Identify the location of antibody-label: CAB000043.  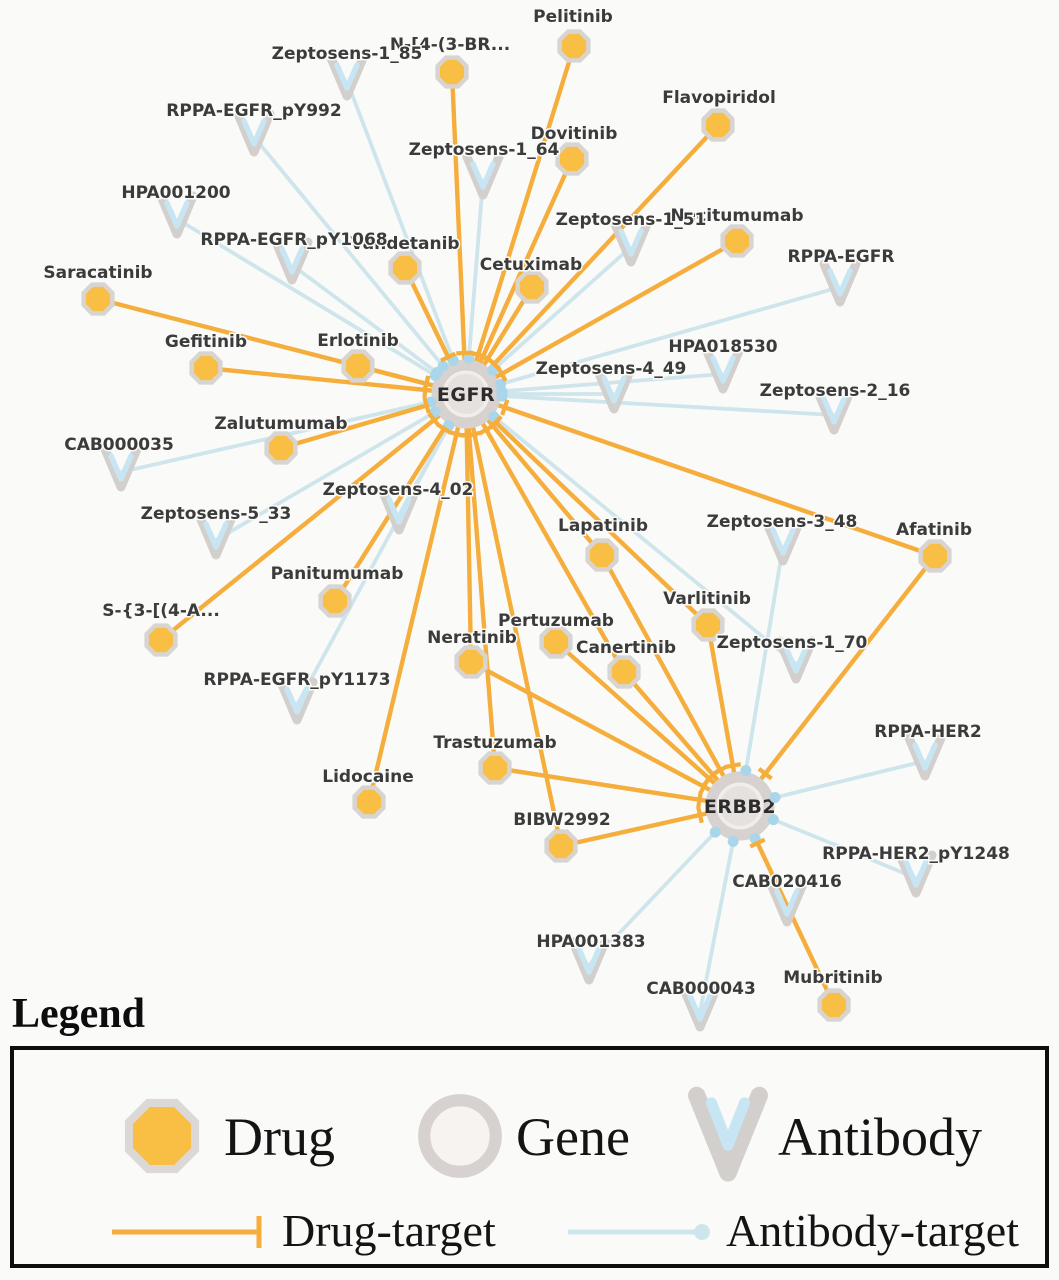
(701, 989).